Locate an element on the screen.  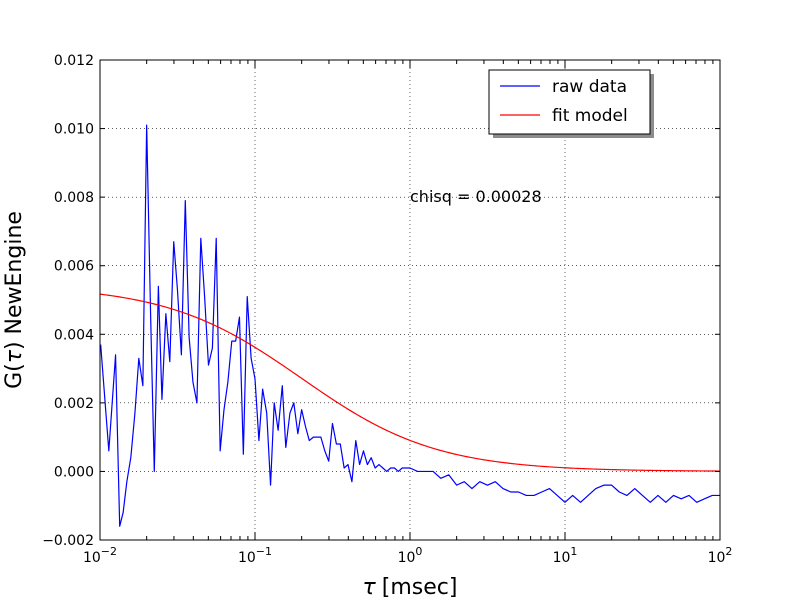
y-tick-label: 0.008 is located at coordinates (74, 198).